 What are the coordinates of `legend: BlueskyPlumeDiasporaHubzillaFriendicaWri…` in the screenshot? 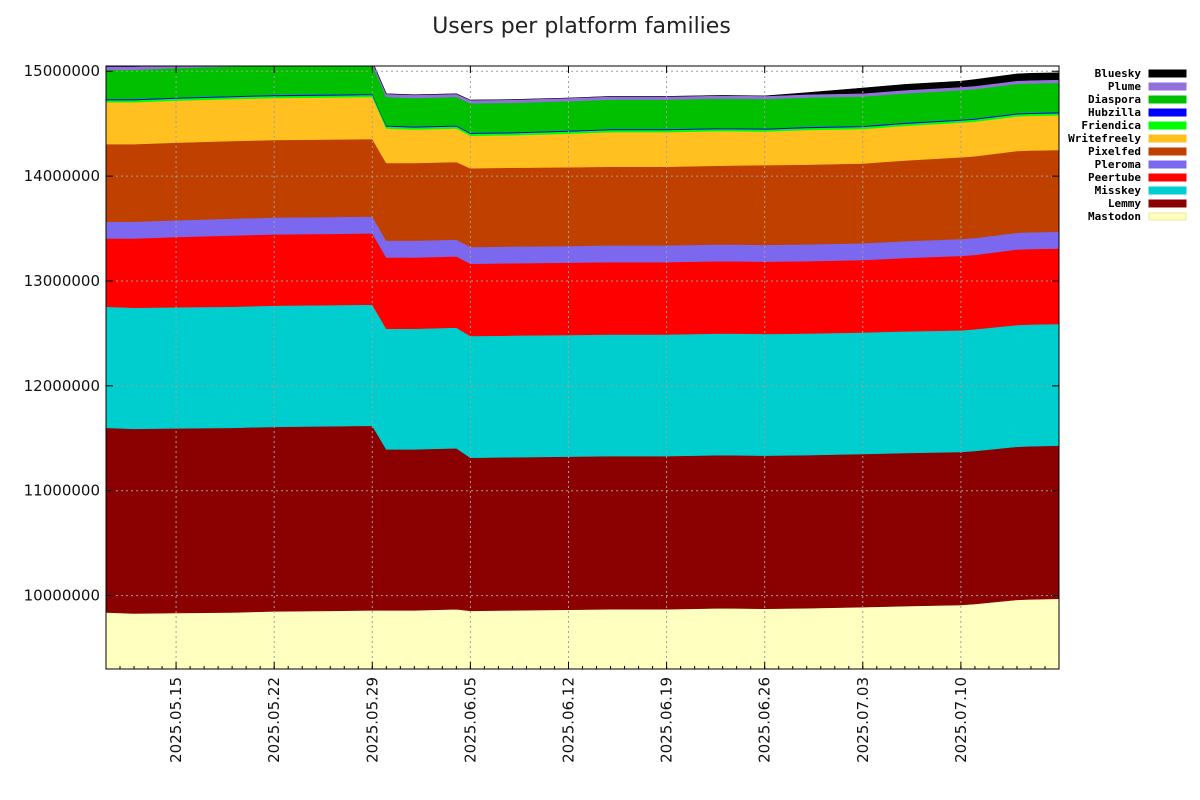 It's located at (1127, 145).